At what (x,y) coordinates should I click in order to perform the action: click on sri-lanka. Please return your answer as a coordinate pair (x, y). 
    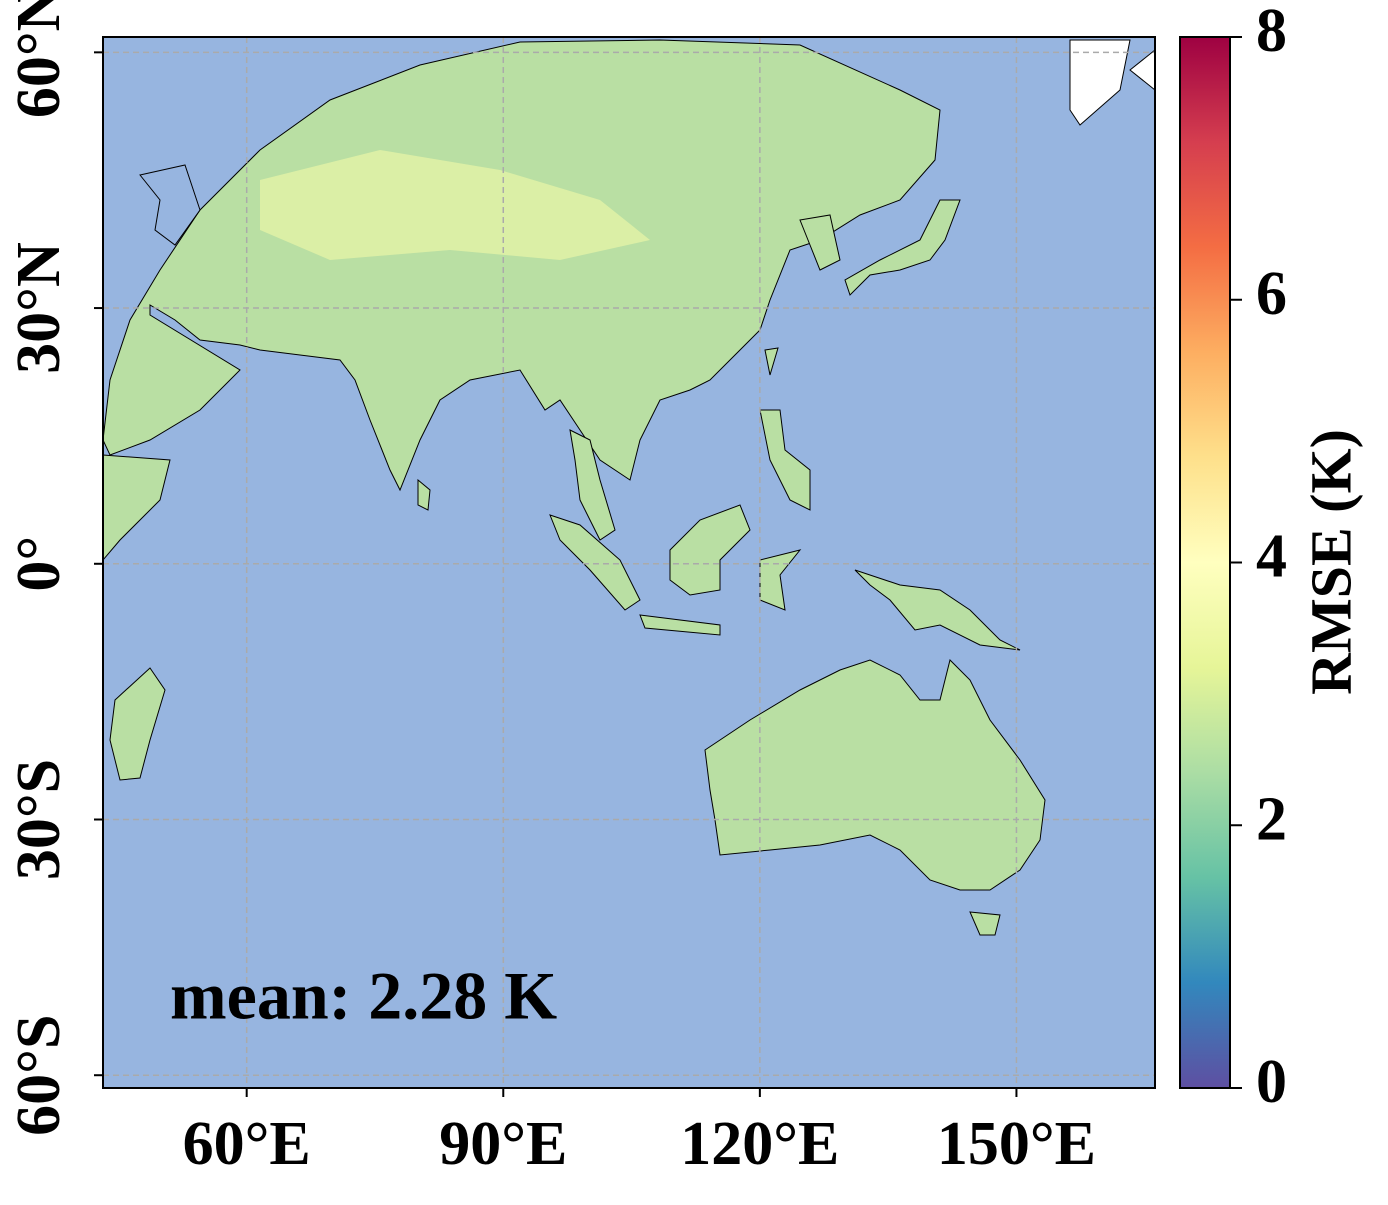
    Looking at the image, I should click on (424, 494).